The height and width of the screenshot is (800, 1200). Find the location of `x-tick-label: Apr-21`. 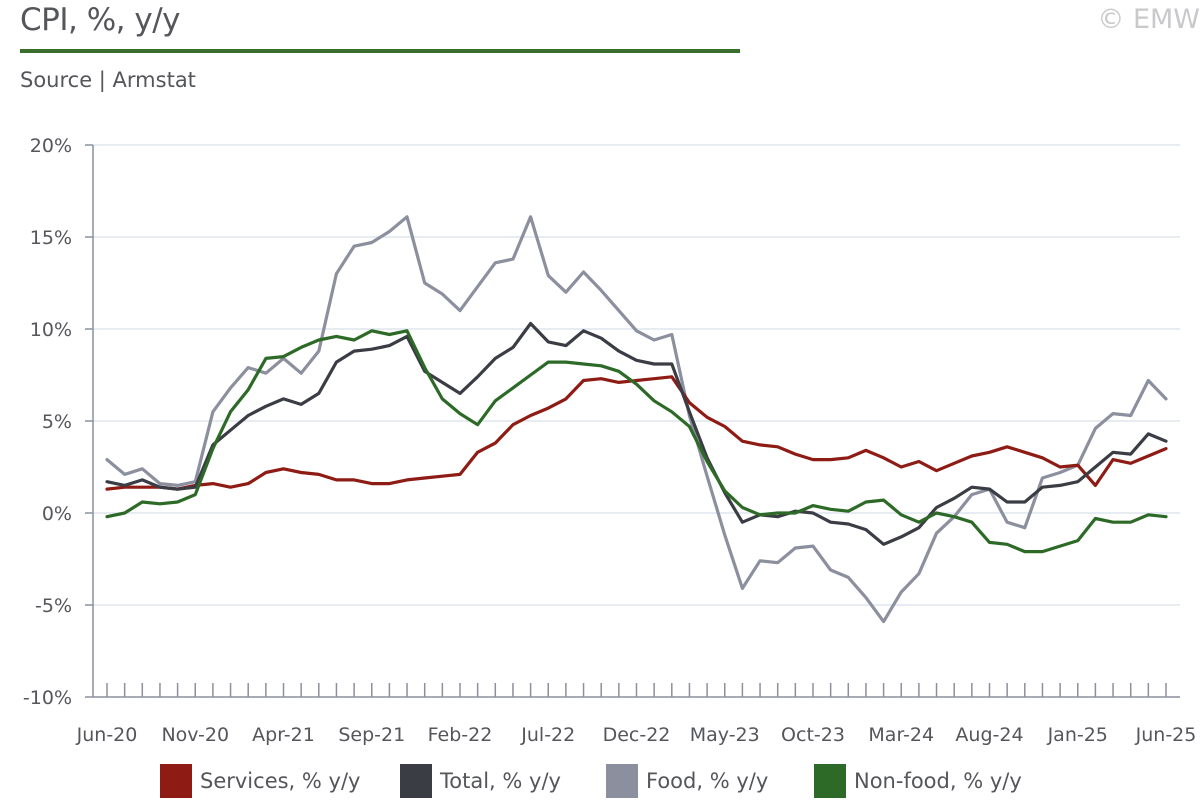

x-tick-label: Apr-21 is located at coordinates (283, 735).